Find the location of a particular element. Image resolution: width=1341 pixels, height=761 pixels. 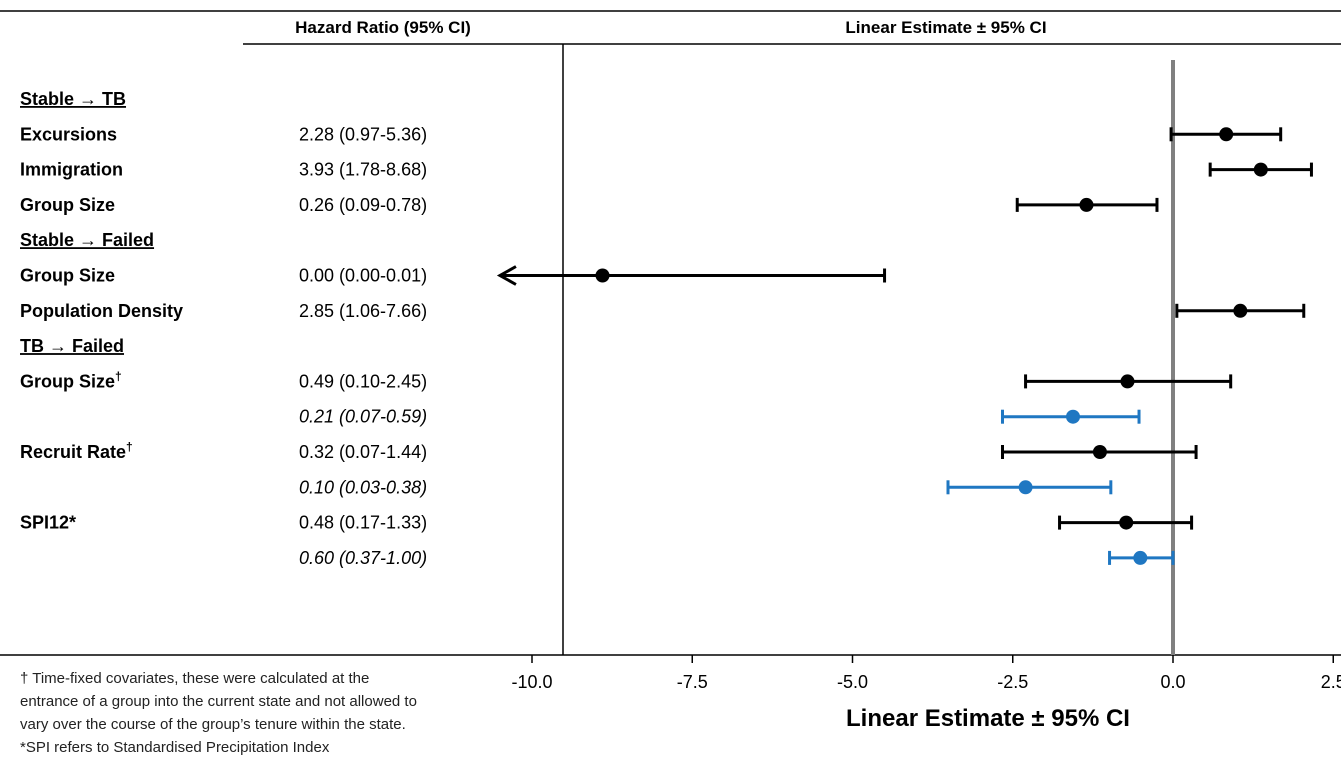

hazard-ratio-value: 0.26 (0.09-0.78) is located at coordinates (363, 205).